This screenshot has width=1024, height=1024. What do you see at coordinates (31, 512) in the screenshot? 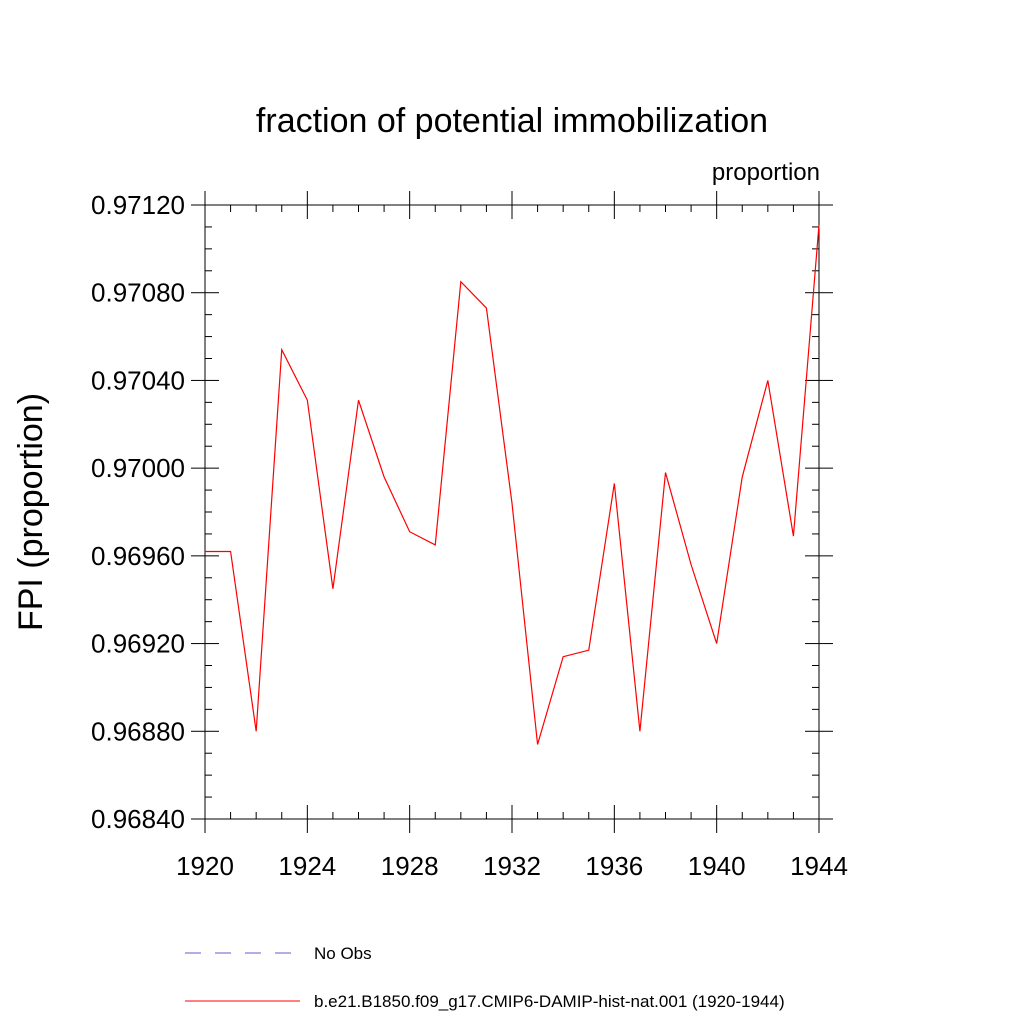
I see `y-axis-label: FPI (proportion)` at bounding box center [31, 512].